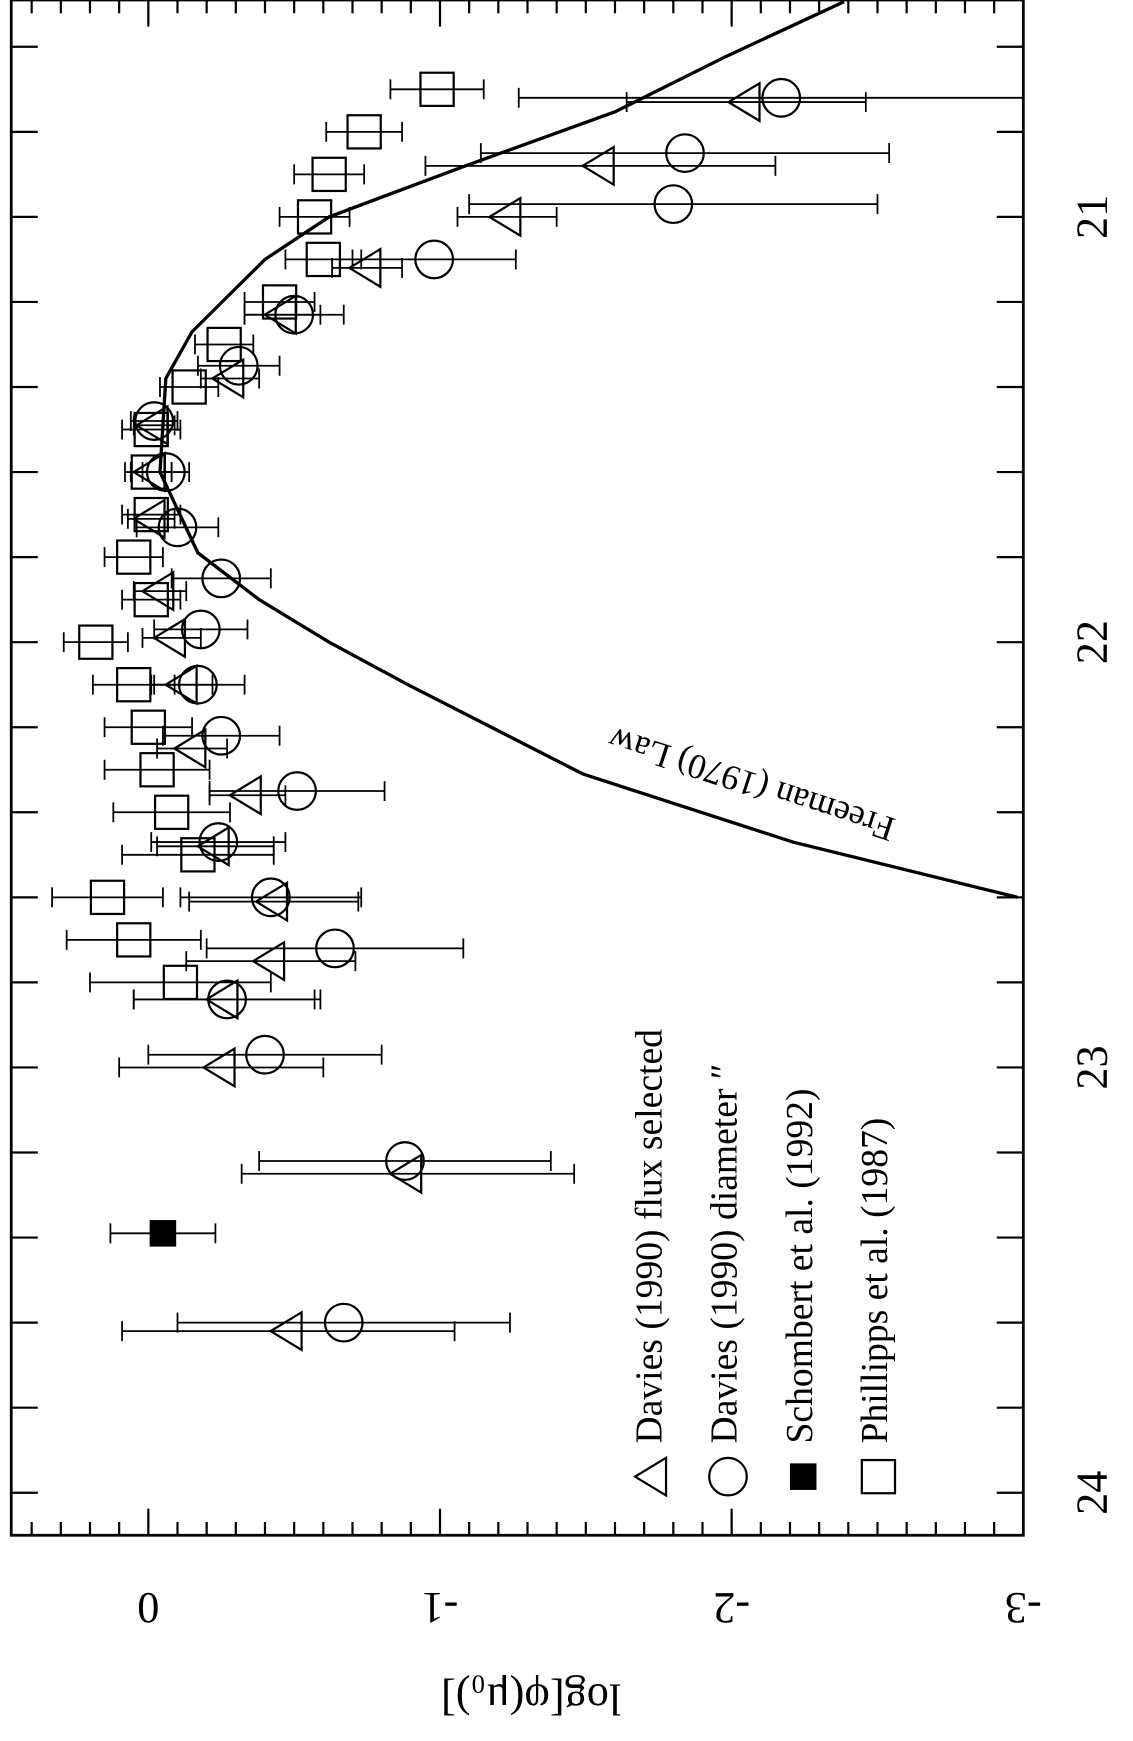 Image resolution: width=1133 pixels, height=1741 pixels. Describe the element at coordinates (1091, 1067) in the screenshot. I see `x-tick-label: 23` at that location.